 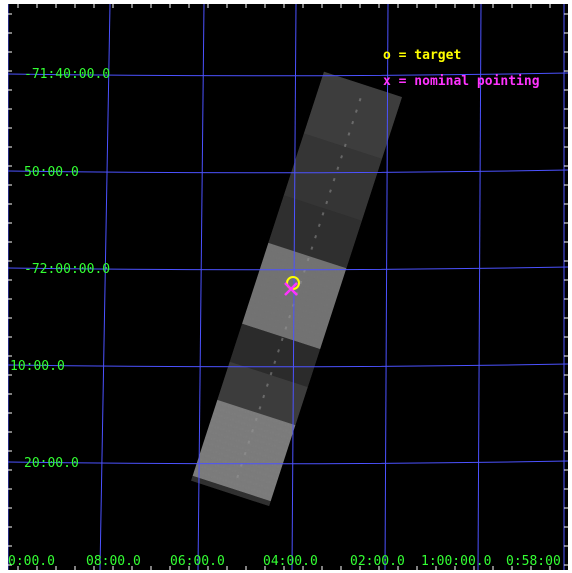 I want to click on ra-label: 06:00.0, so click(x=197, y=561).